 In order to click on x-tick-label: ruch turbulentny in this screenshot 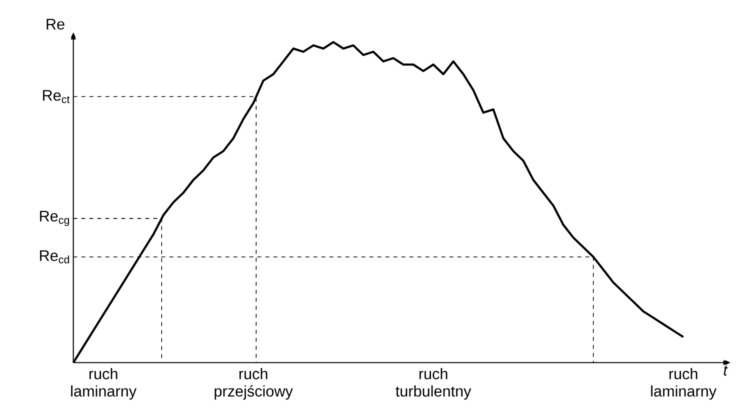, I will do `click(434, 384)`.